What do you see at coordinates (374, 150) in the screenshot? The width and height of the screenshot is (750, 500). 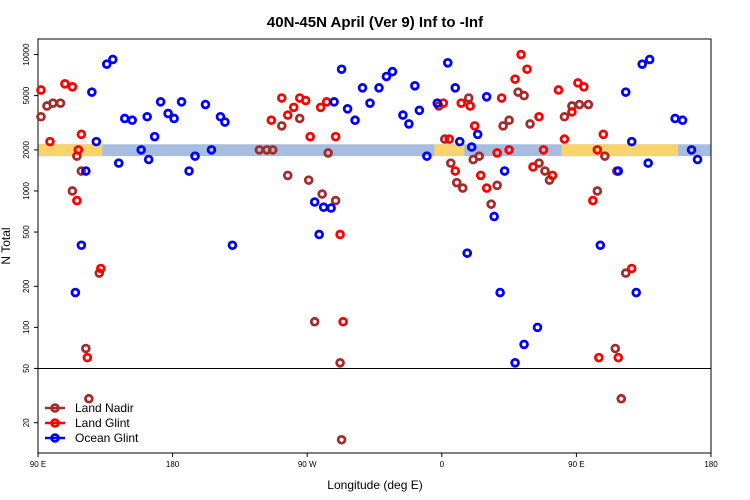 I see `band-layer` at bounding box center [374, 150].